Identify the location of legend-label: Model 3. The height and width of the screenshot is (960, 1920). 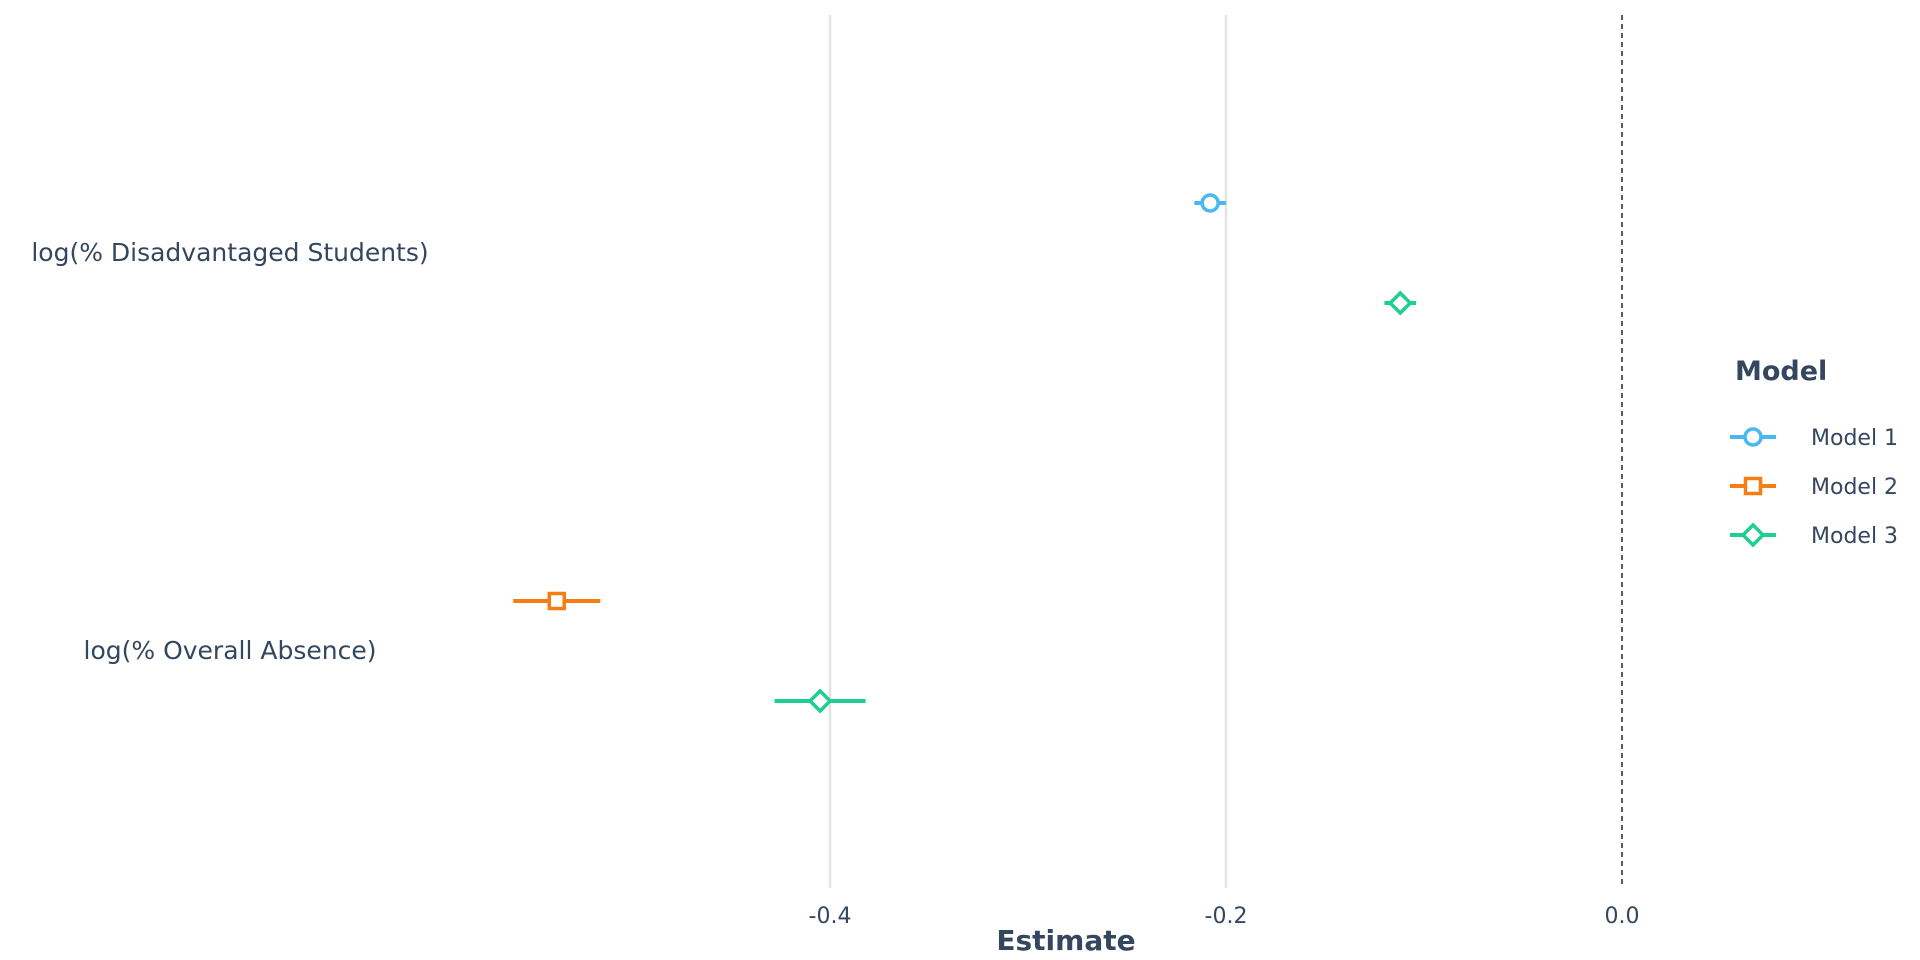
(1854, 536).